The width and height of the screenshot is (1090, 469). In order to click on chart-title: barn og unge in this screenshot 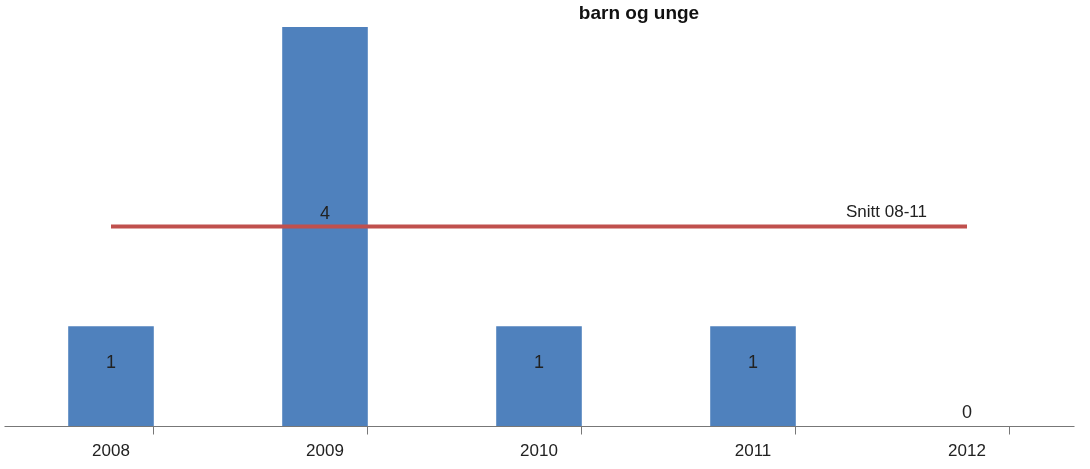, I will do `click(639, 12)`.